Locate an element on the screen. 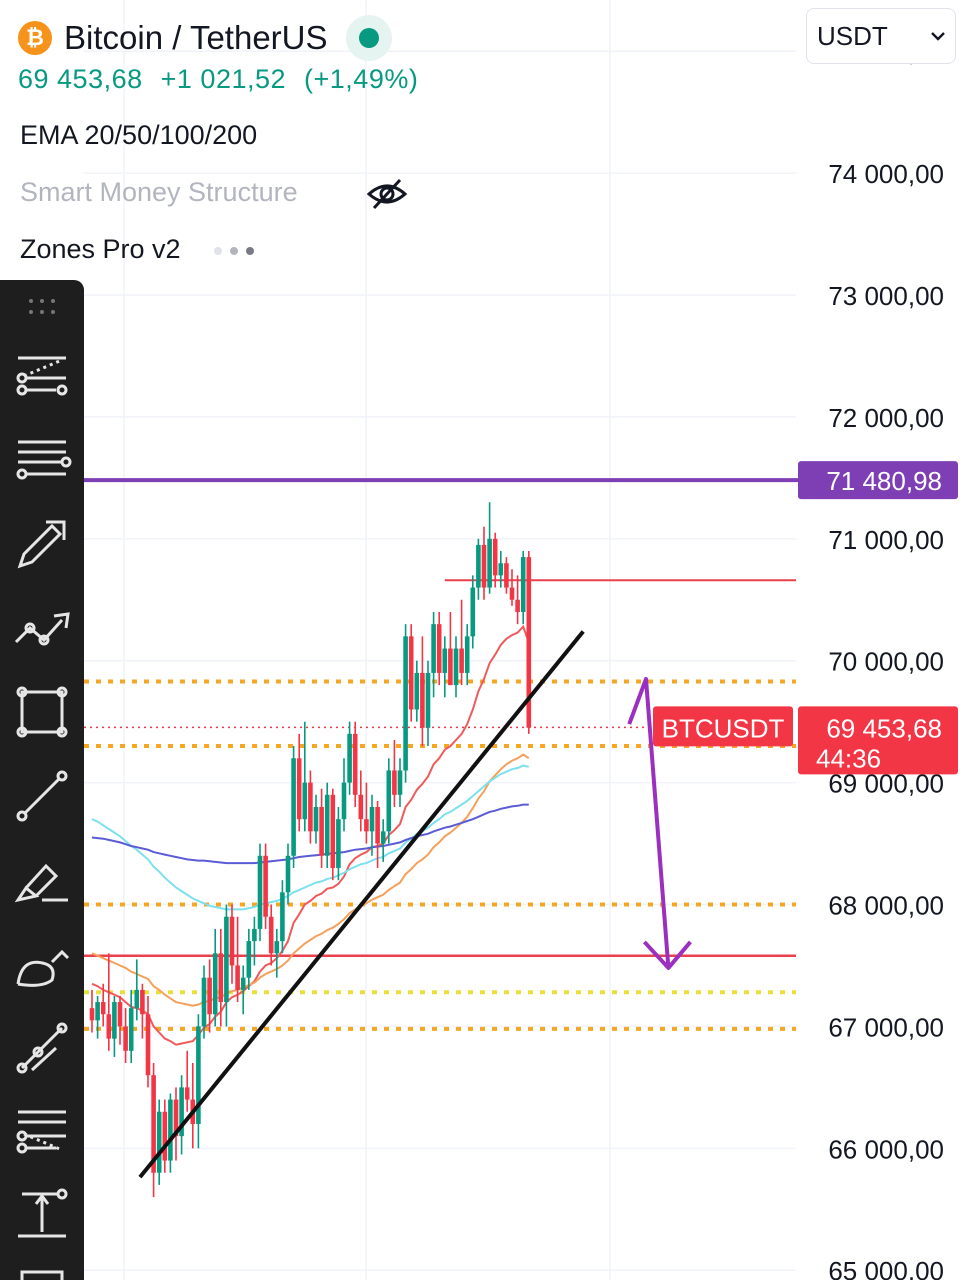 The image size is (968, 1280). indicator-ema: EMA 20/50/100/200 is located at coordinates (139, 135).